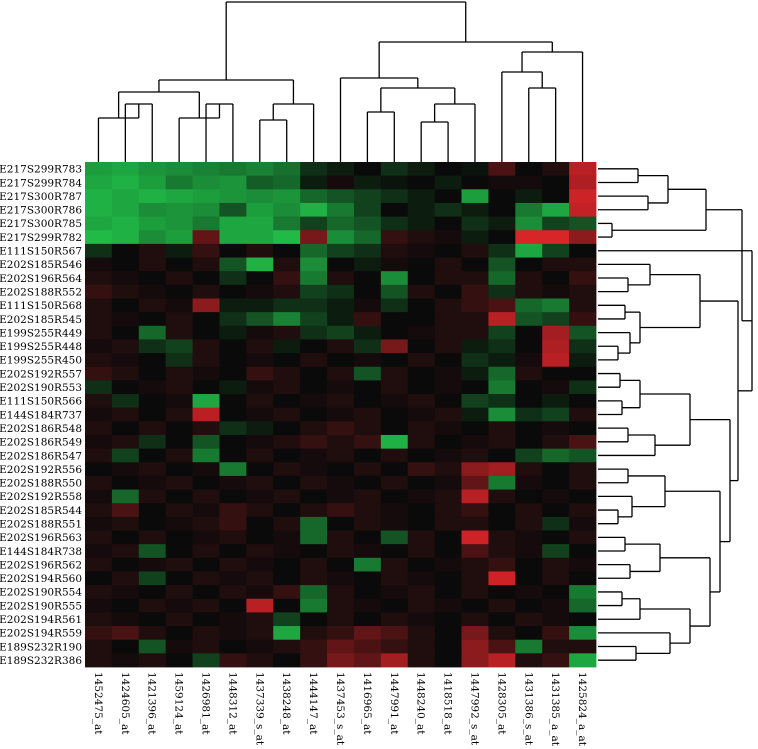  Describe the element at coordinates (474, 709) in the screenshot. I see `column-label: 1447992_s_at` at that location.